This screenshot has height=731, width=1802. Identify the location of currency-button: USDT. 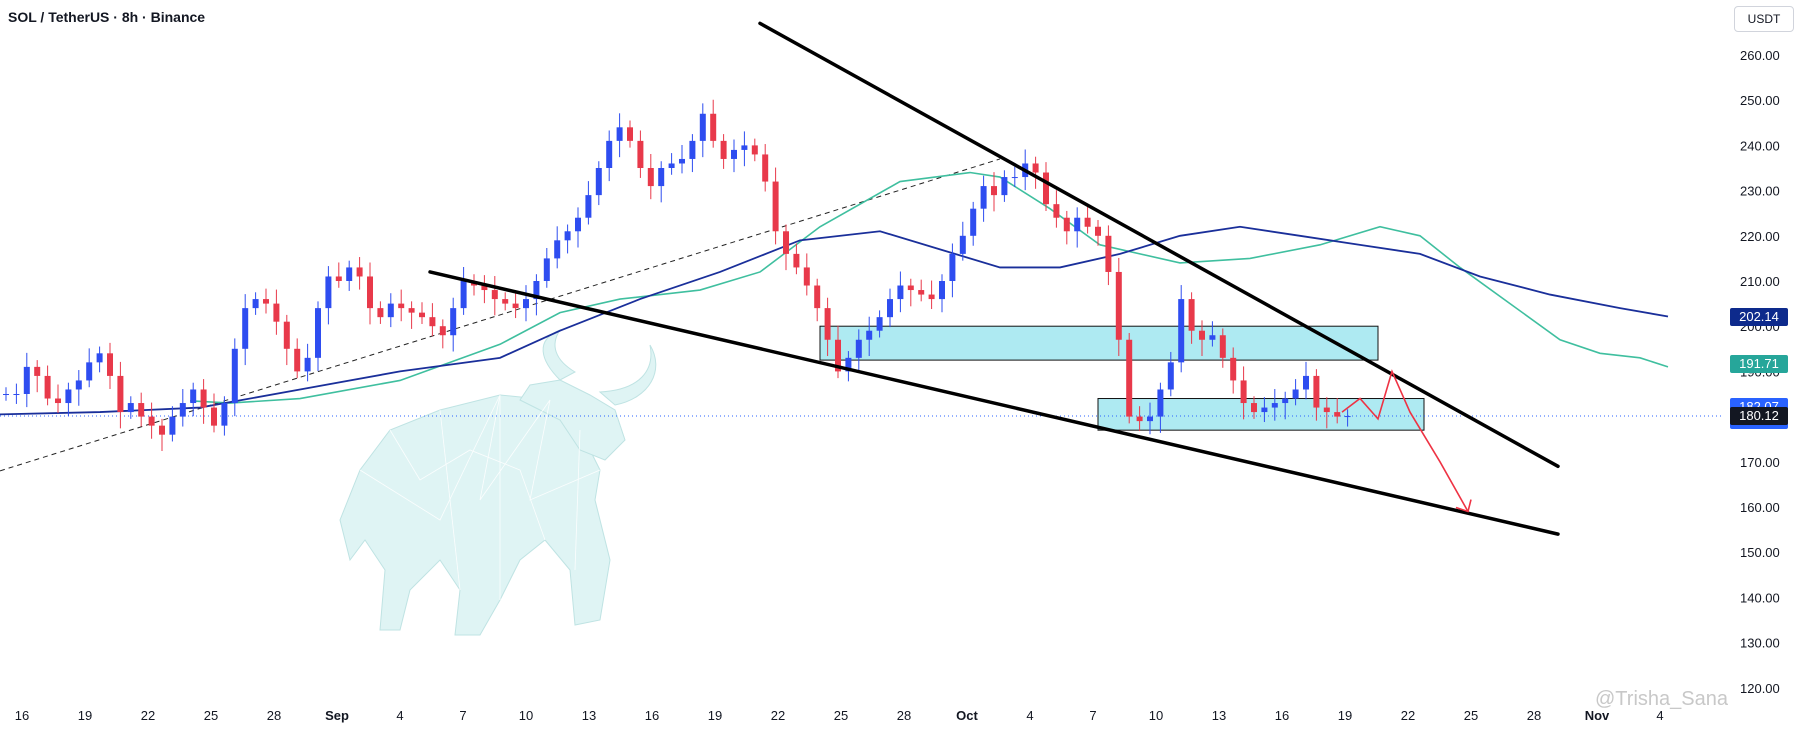
(1764, 19).